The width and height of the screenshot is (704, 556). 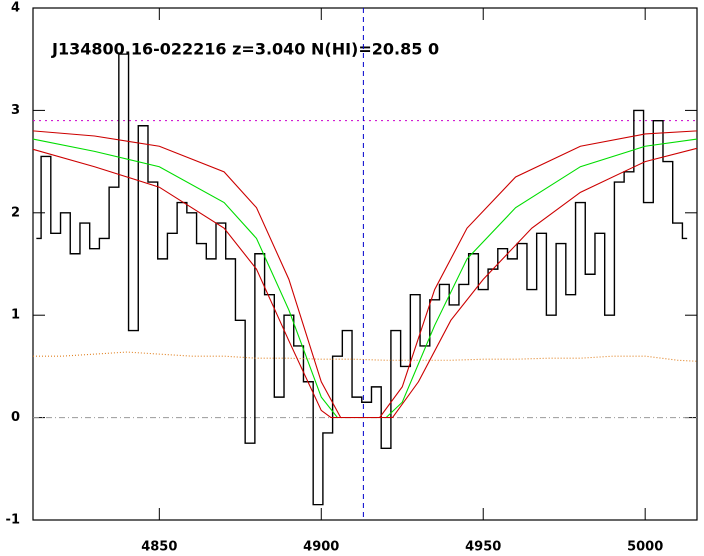 What do you see at coordinates (245, 49) in the screenshot?
I see `chart-title: J134800.16-022216 z=3.040 N(HI)=20.85 0` at bounding box center [245, 49].